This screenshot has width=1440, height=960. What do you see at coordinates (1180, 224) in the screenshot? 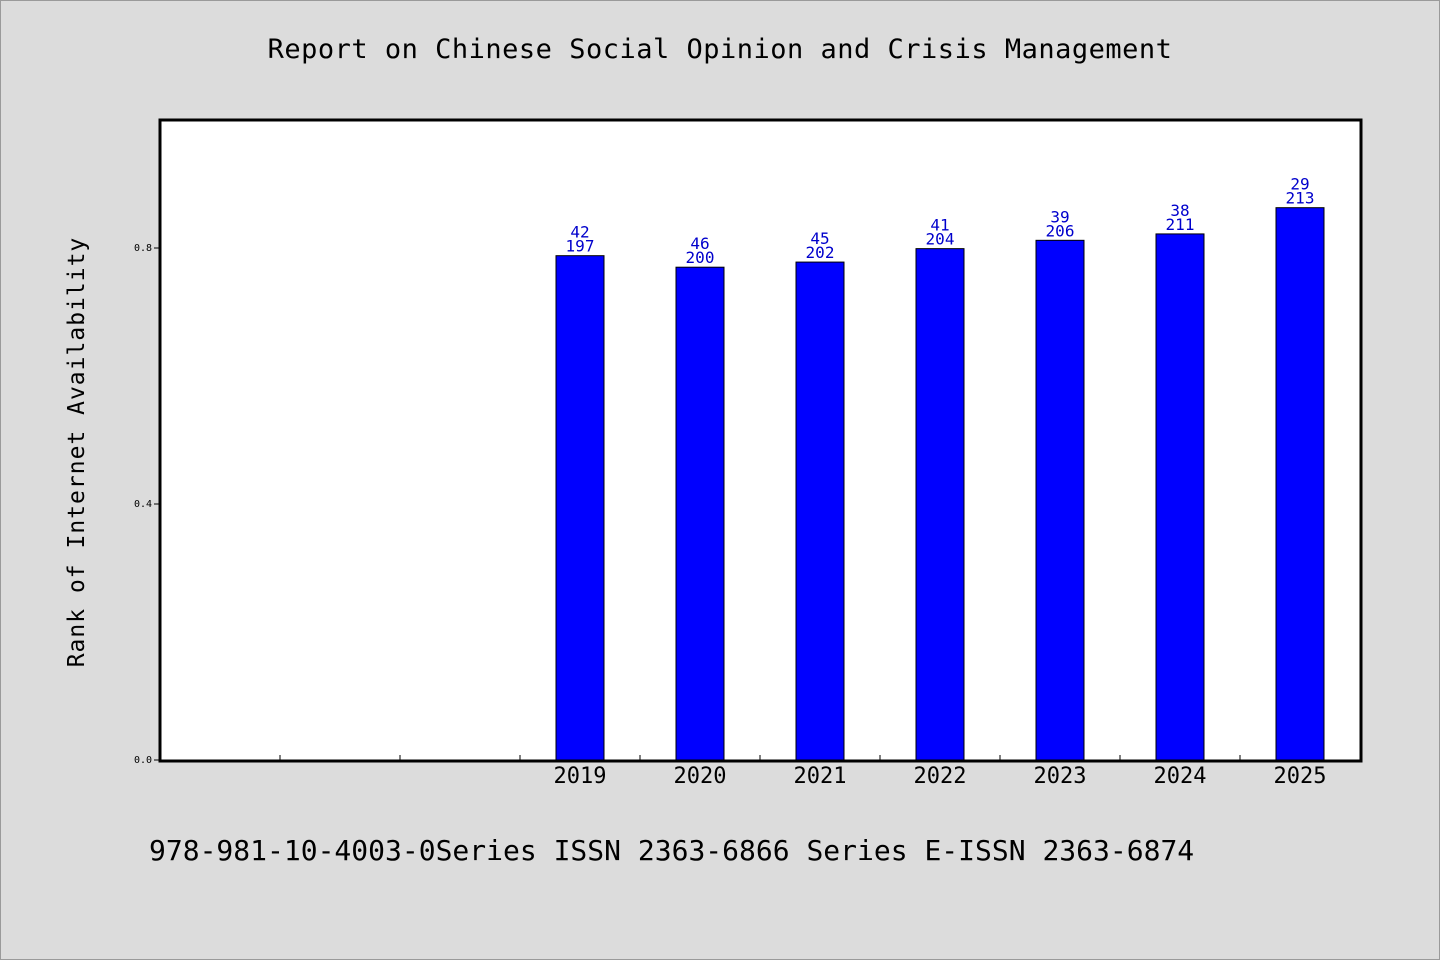
I see `bar-label-bottom: 211` at bounding box center [1180, 224].